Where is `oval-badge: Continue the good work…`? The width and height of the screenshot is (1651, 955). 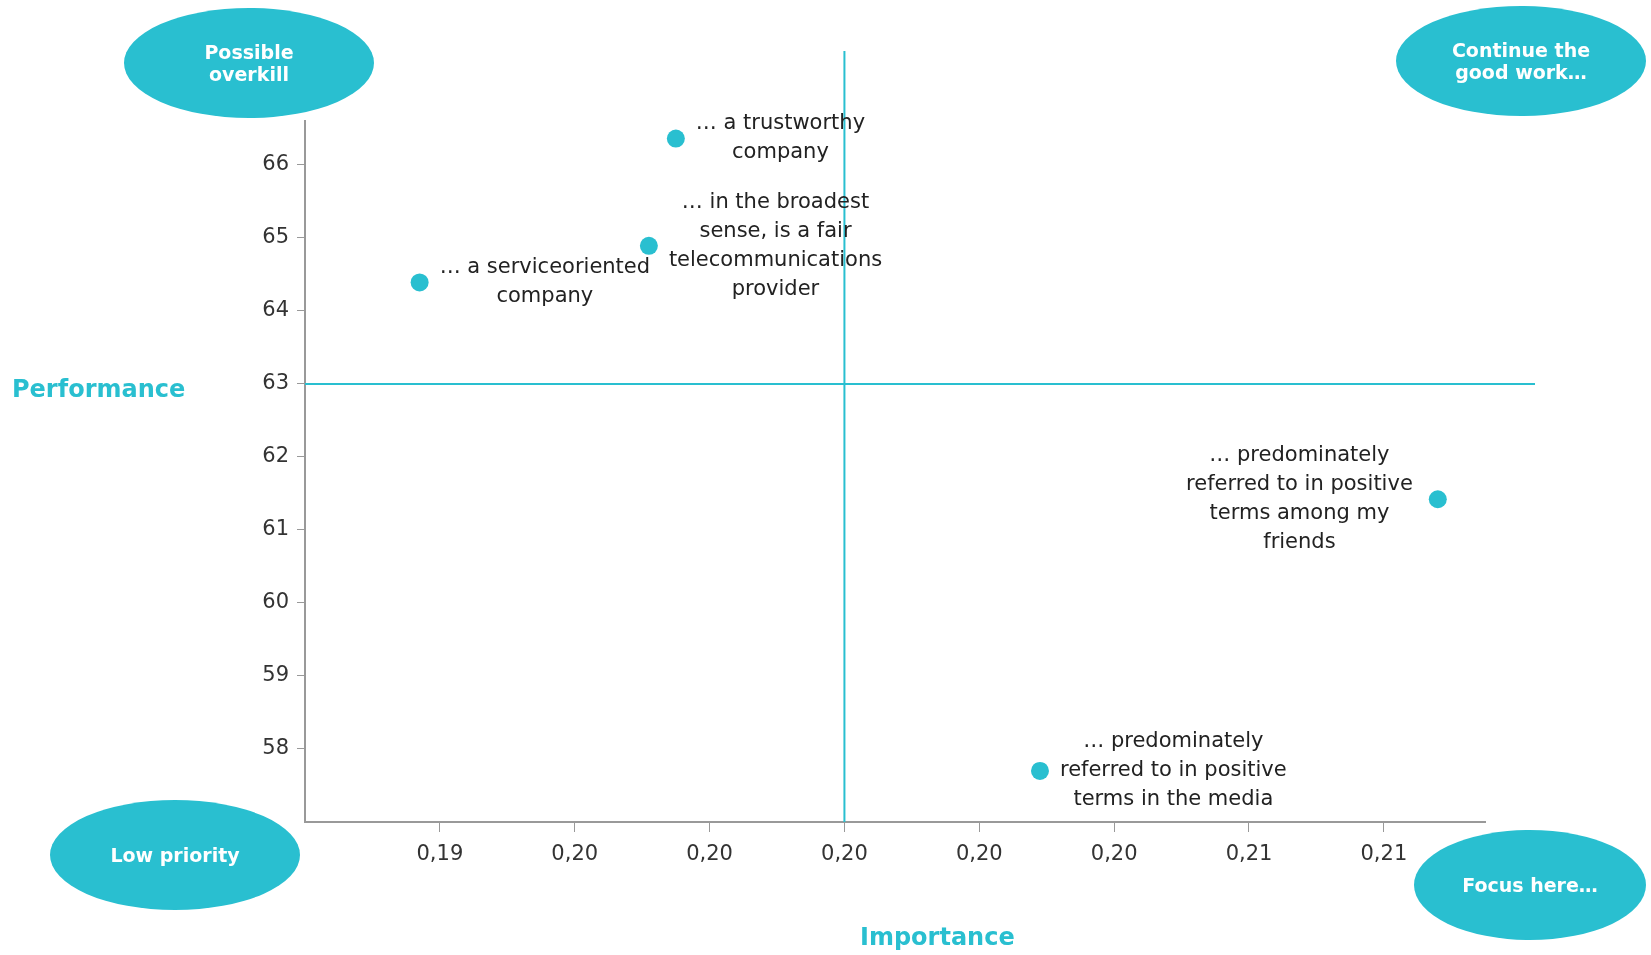 oval-badge: Continue the good work… is located at coordinates (1521, 61).